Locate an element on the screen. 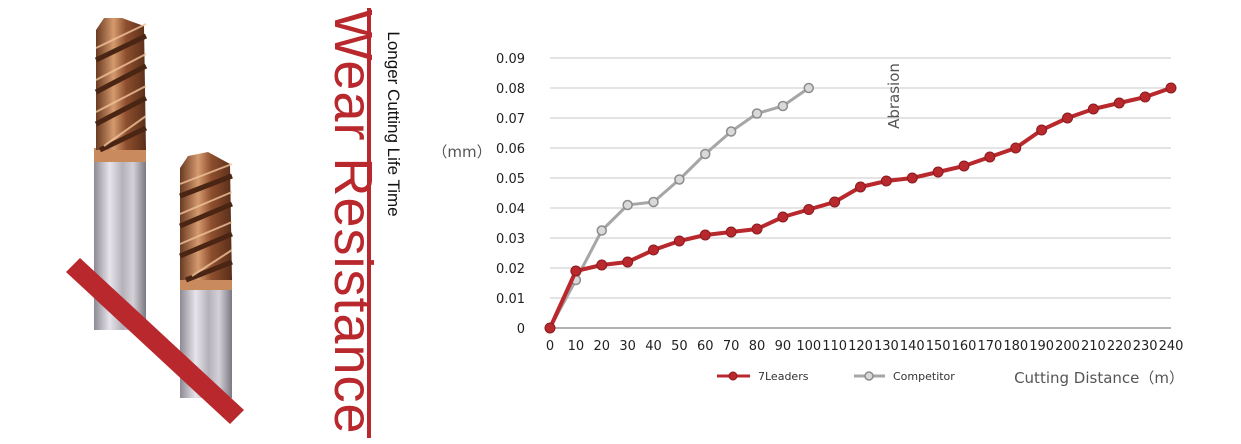  x-tick-label: 120 is located at coordinates (860, 346).